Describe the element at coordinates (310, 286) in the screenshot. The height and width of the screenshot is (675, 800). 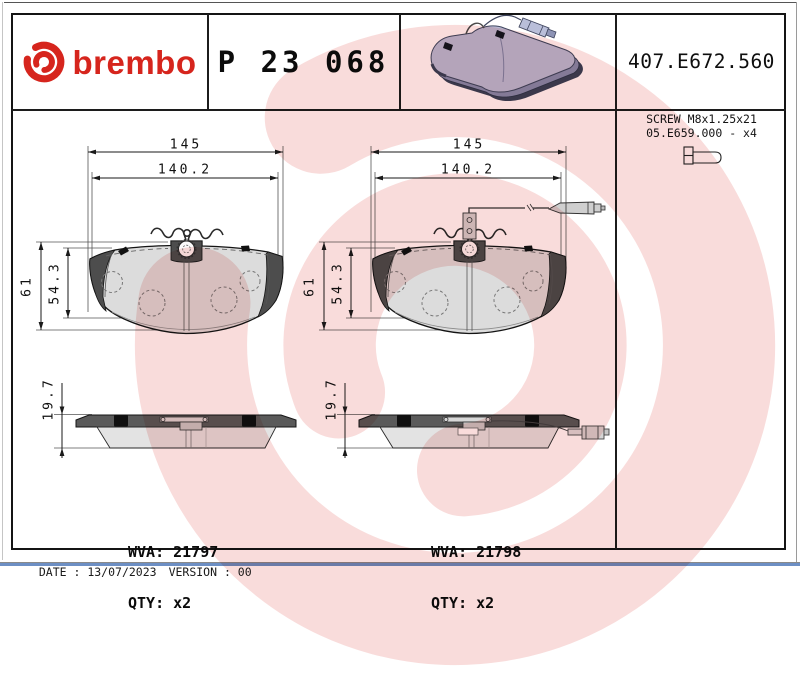
I see `dim-overall-height-right: 61` at that location.